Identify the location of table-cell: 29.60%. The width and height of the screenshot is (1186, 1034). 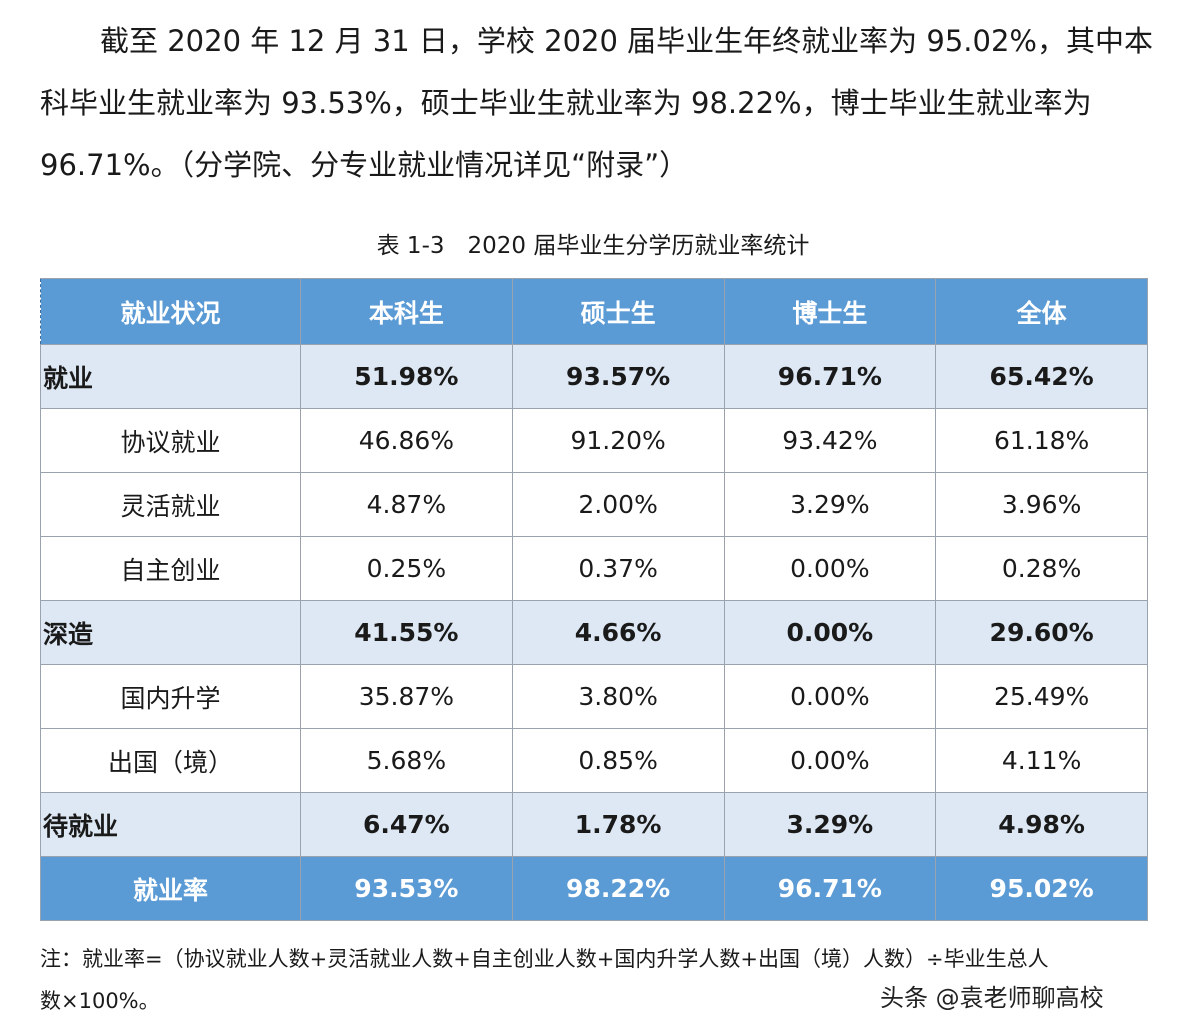
(1041, 632).